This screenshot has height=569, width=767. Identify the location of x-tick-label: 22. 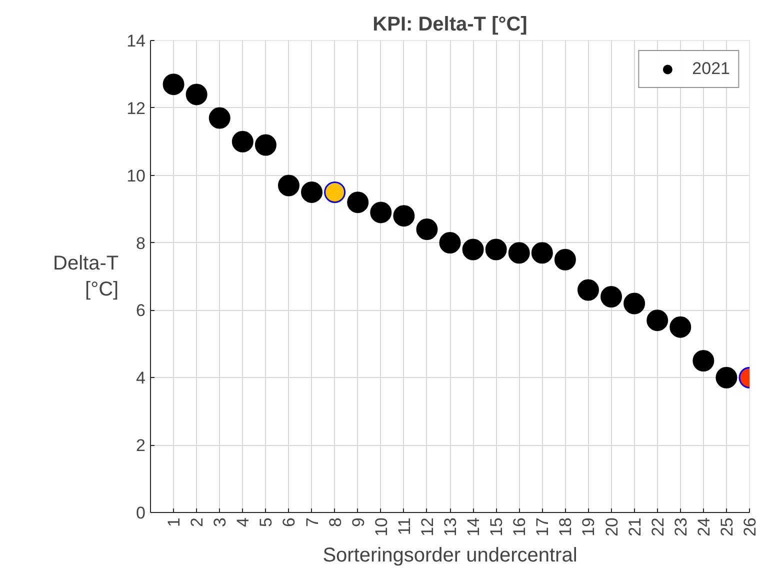
(658, 526).